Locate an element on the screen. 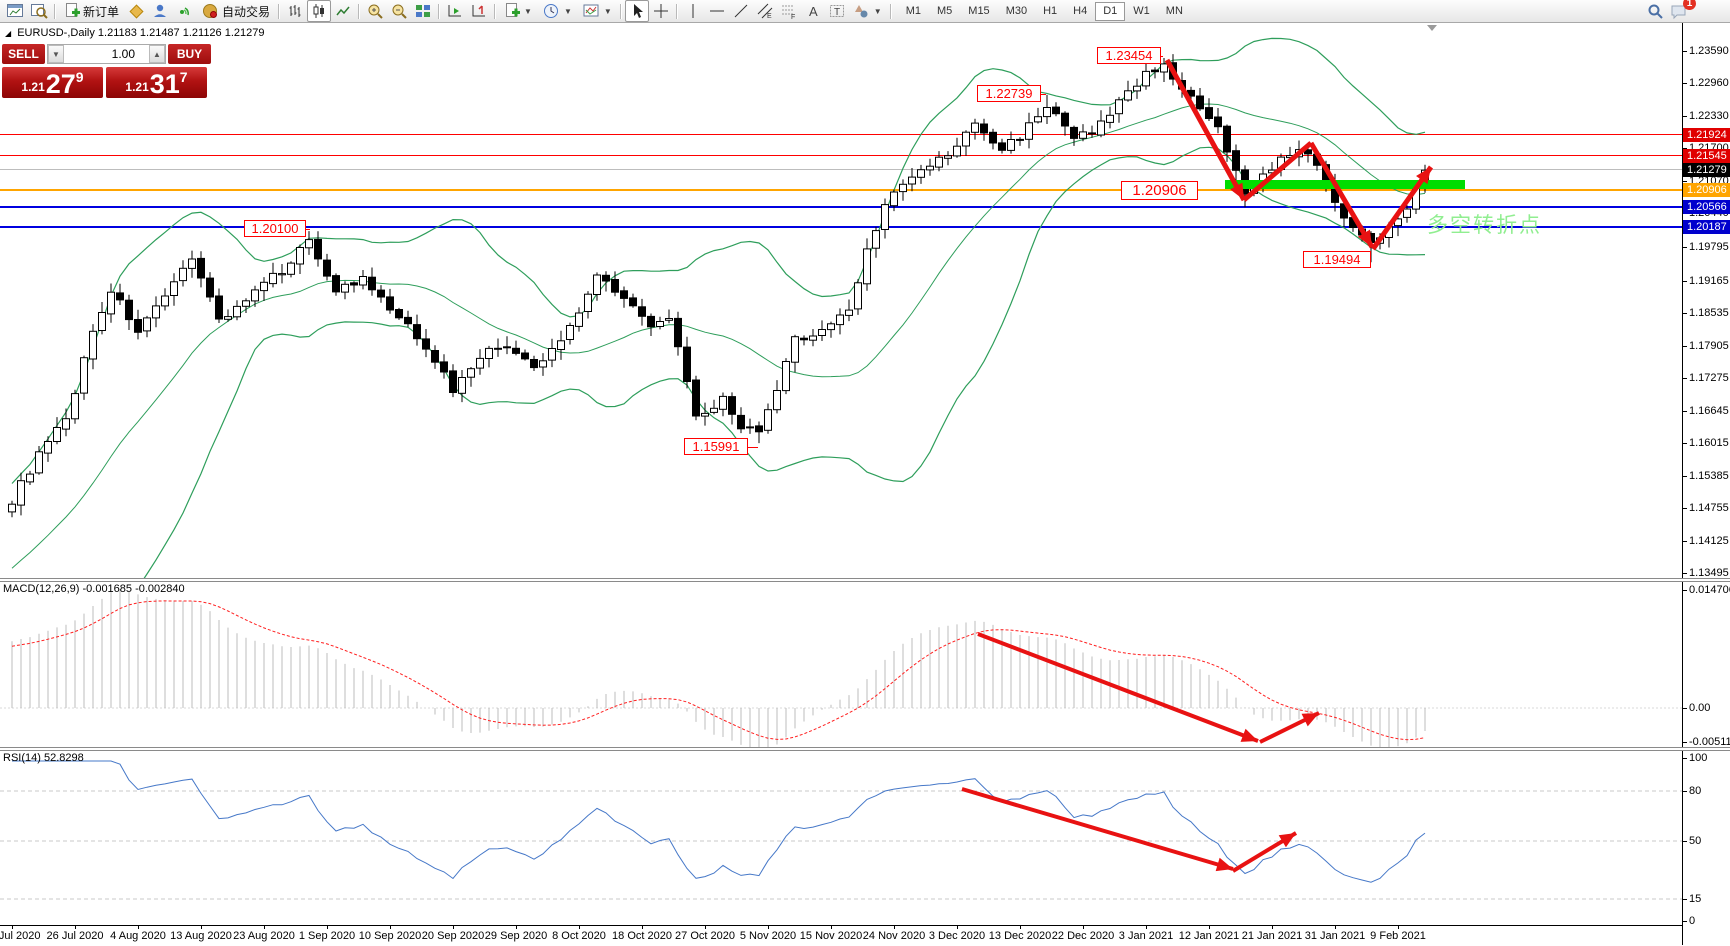 The image size is (1730, 946). level-line-1.20906 is located at coordinates (841, 190).